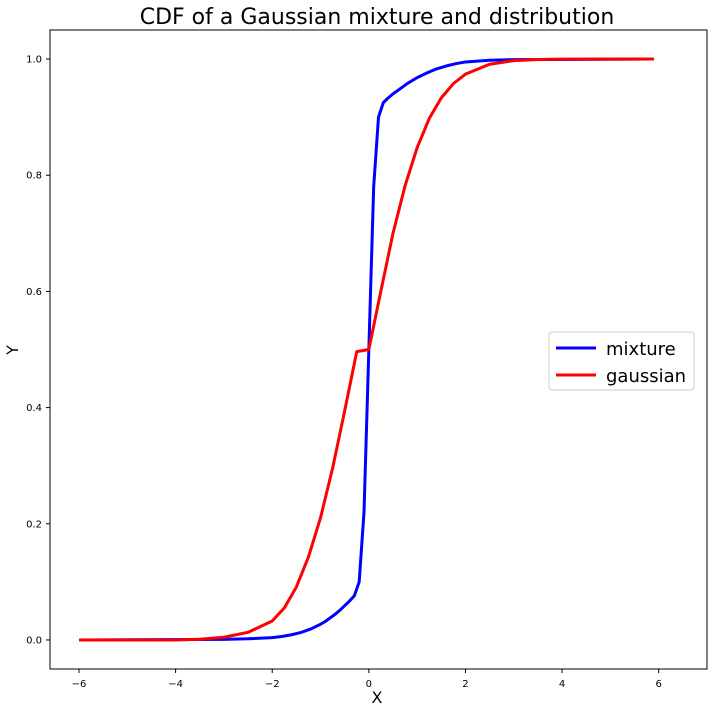 The height and width of the screenshot is (712, 712). I want to click on x-tick-label: −2, so click(272, 684).